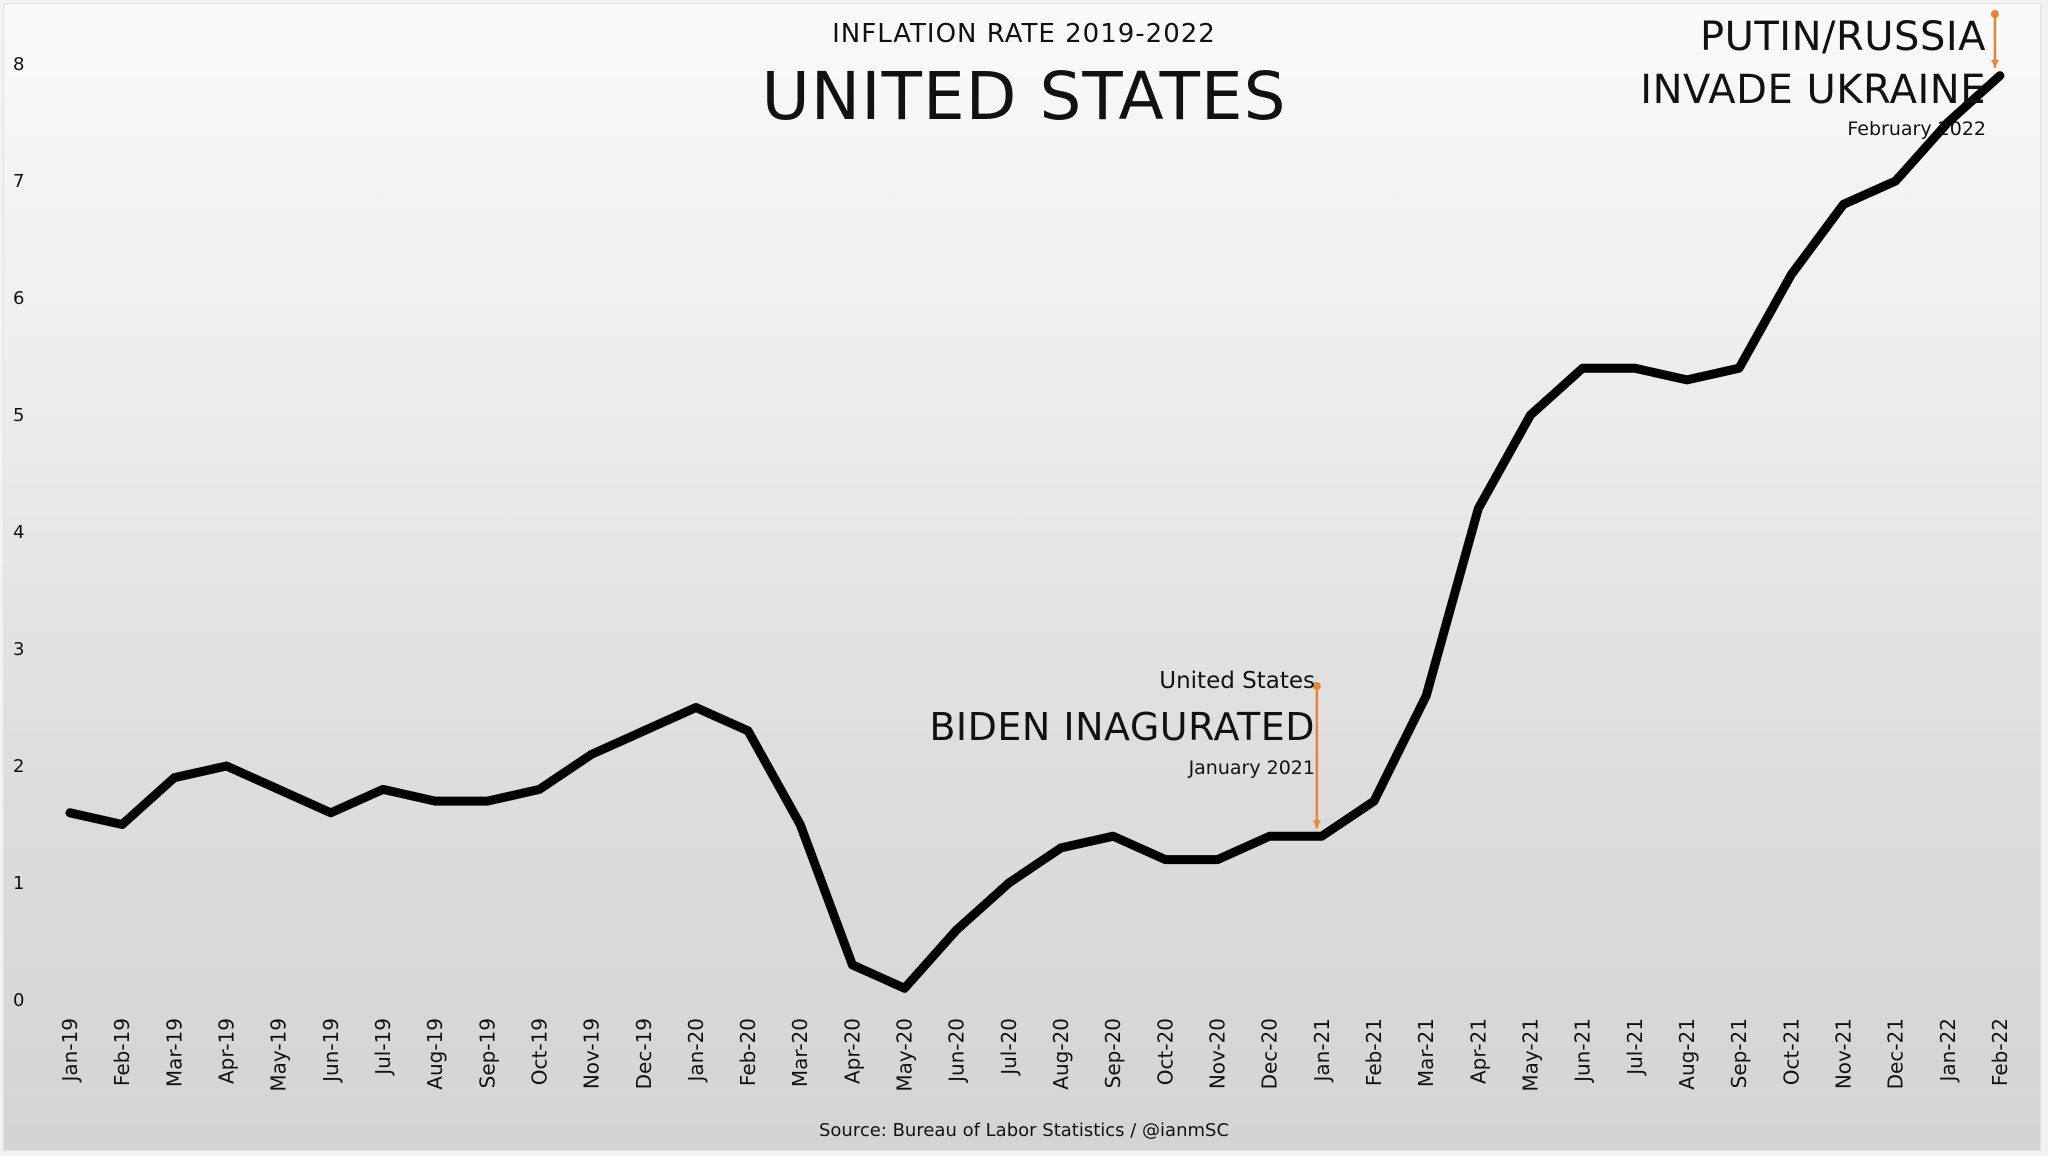 The image size is (2048, 1156). What do you see at coordinates (1583, 1051) in the screenshot?
I see `x-tick-label: Jun-21` at bounding box center [1583, 1051].